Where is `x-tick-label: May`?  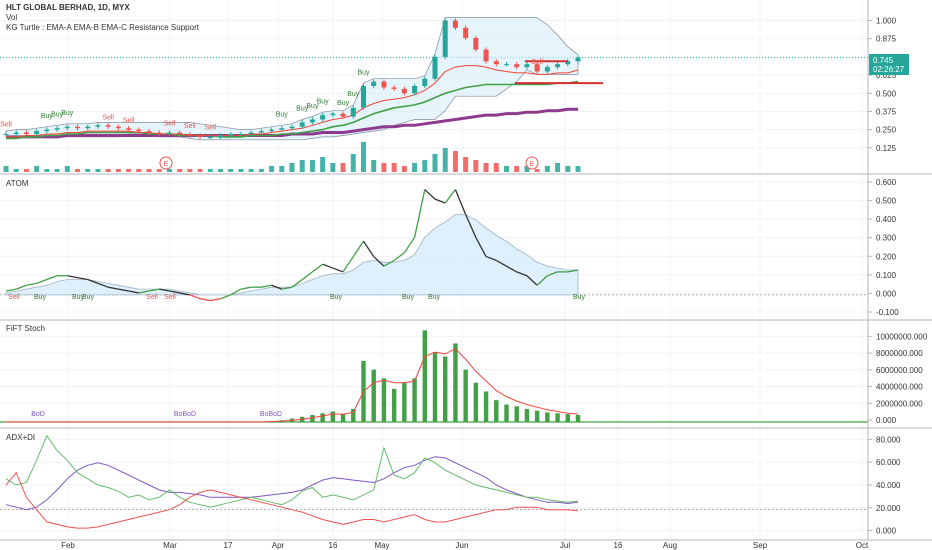 x-tick-label: May is located at coordinates (381, 545).